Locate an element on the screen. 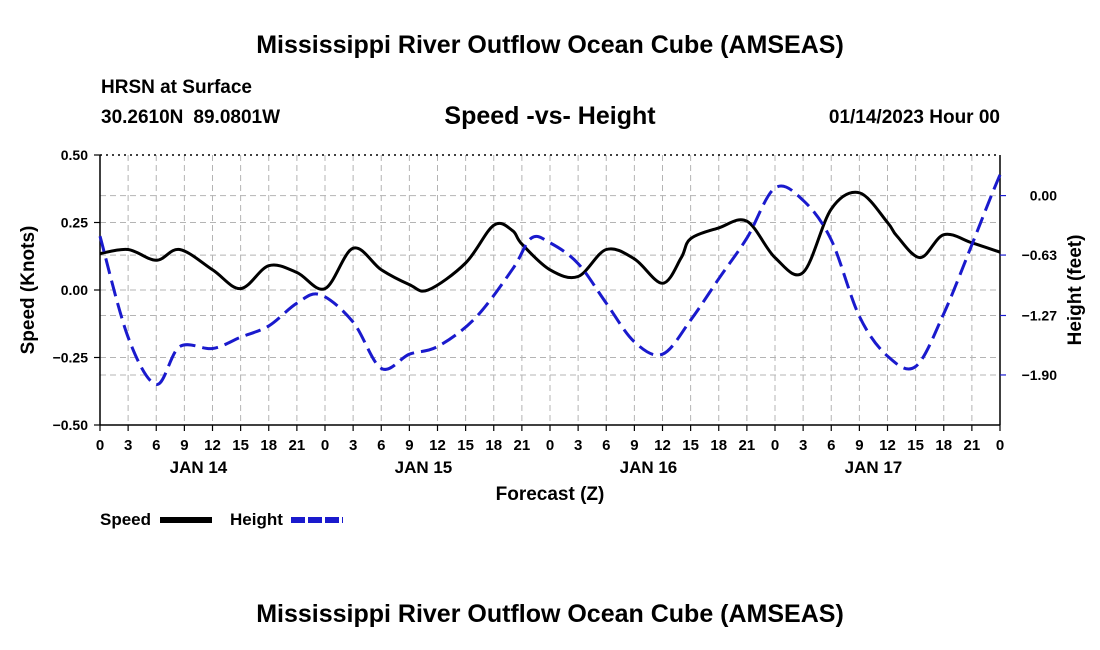 This screenshot has width=1100, height=650. y-axis-title: Speed (Knots) is located at coordinates (28, 290).